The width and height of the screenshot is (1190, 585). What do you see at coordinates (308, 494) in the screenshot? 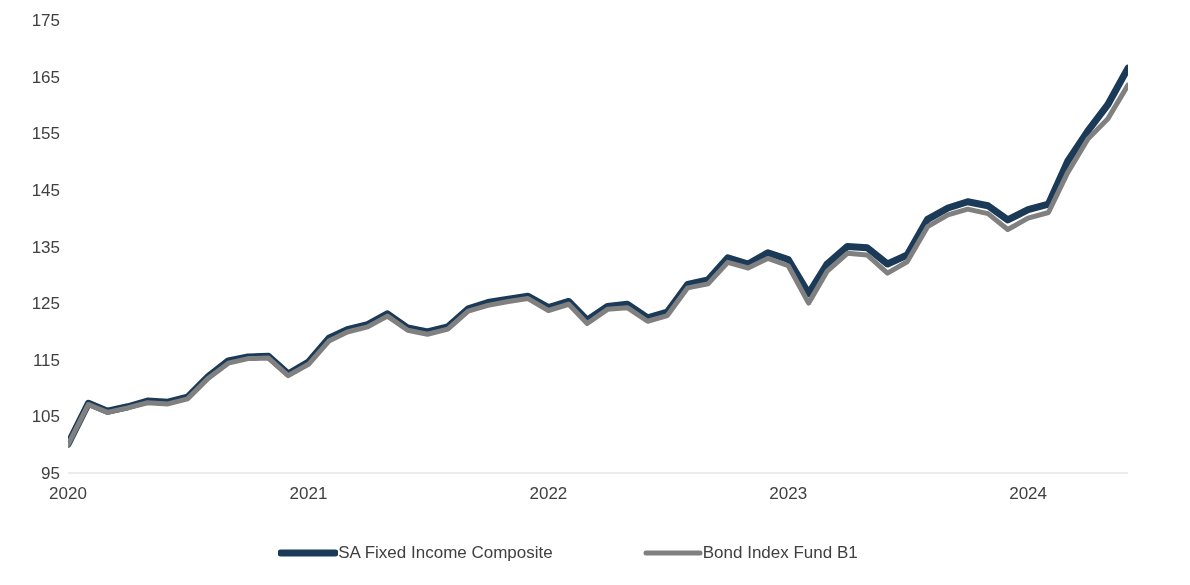
I see `x-tick-label: 2021` at bounding box center [308, 494].